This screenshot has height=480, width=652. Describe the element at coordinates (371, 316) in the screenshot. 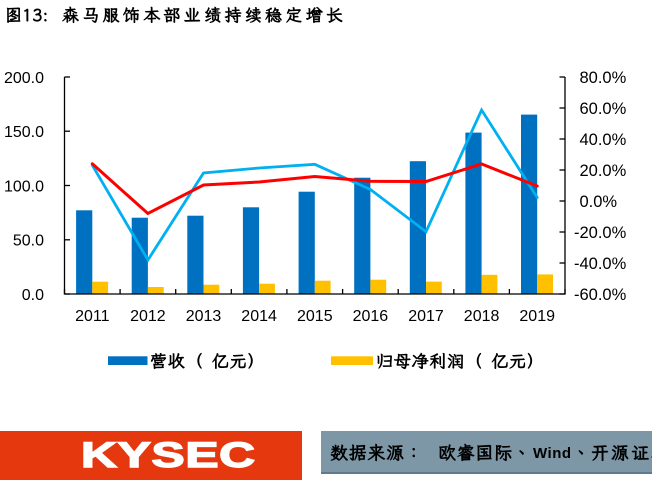

I see `svg-text: 2016` at that location.